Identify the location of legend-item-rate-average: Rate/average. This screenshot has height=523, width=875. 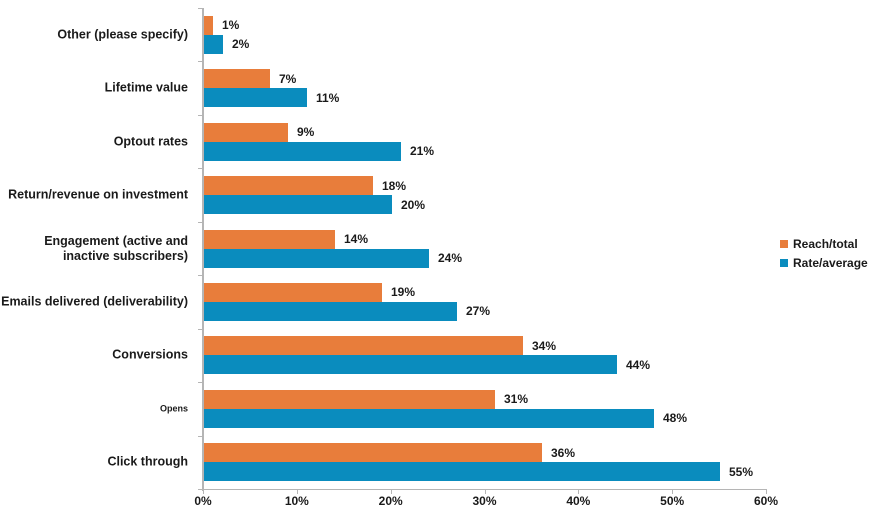
(824, 263).